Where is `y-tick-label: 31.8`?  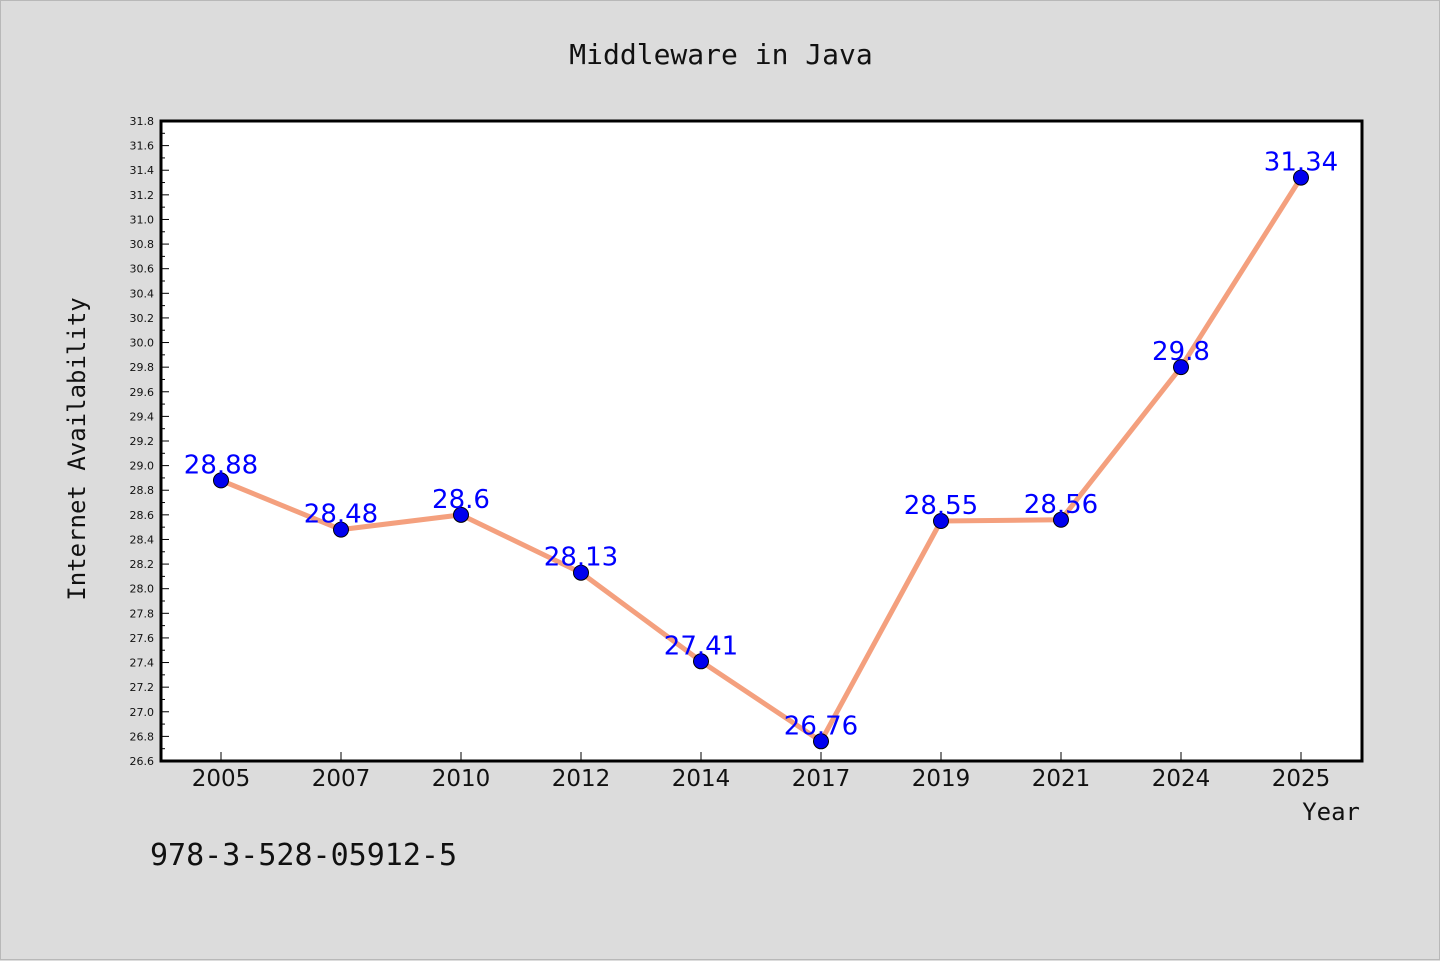
y-tick-label: 31.8 is located at coordinates (142, 121).